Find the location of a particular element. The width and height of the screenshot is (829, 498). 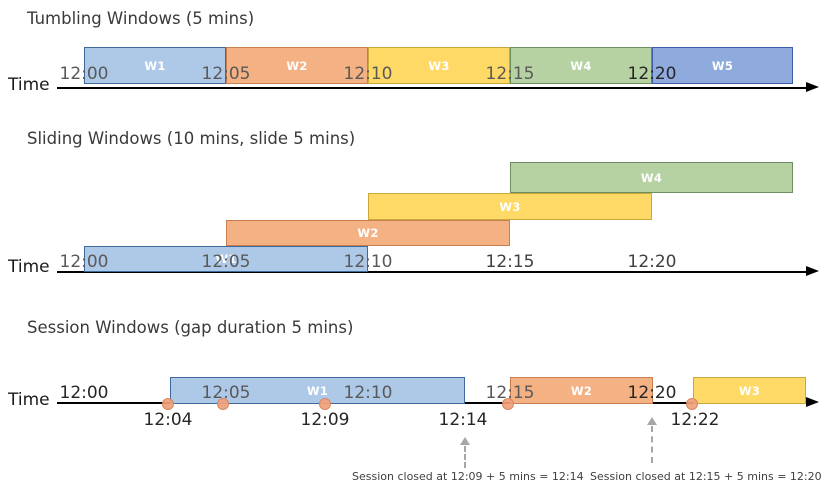

session-window-w3: W3 is located at coordinates (749, 390).